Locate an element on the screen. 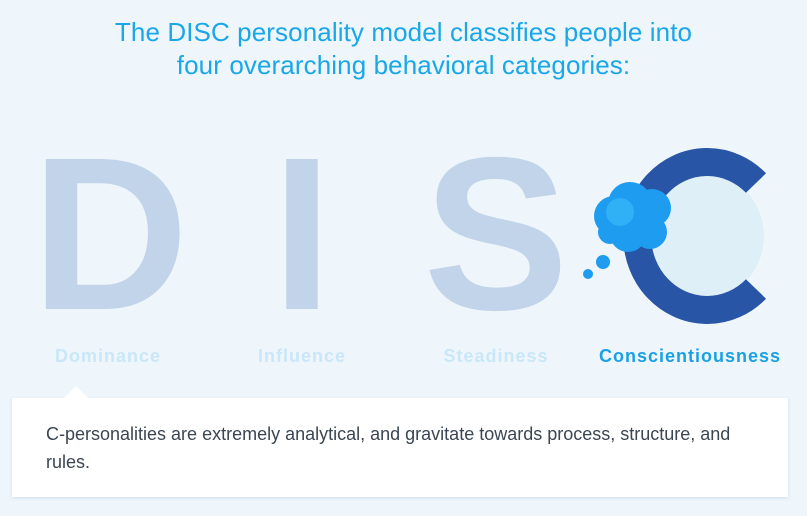 This screenshot has height=516, width=807. thought-bubble-icon is located at coordinates (627, 230).